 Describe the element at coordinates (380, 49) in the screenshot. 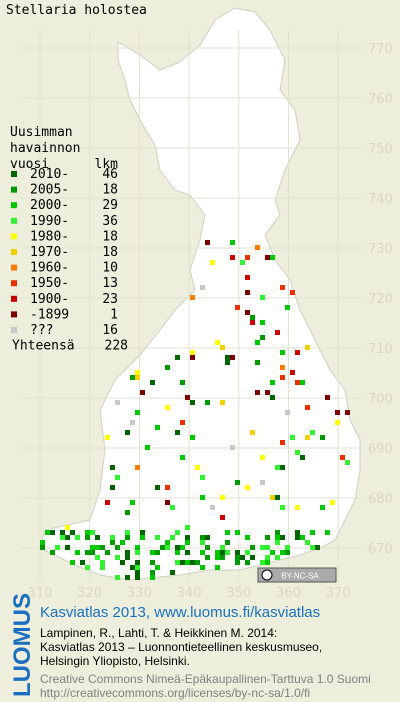

I see `y-grid-label: 770` at that location.